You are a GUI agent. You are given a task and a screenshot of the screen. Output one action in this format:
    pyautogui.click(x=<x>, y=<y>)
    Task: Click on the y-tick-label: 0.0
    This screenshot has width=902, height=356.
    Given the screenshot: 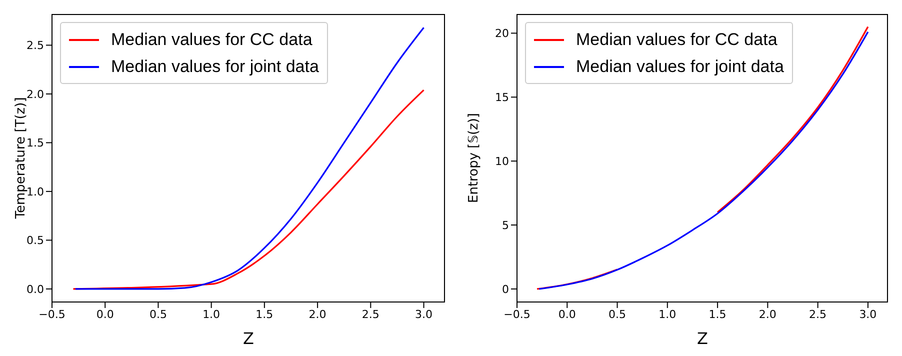 What is the action you would take?
    pyautogui.click(x=35, y=289)
    